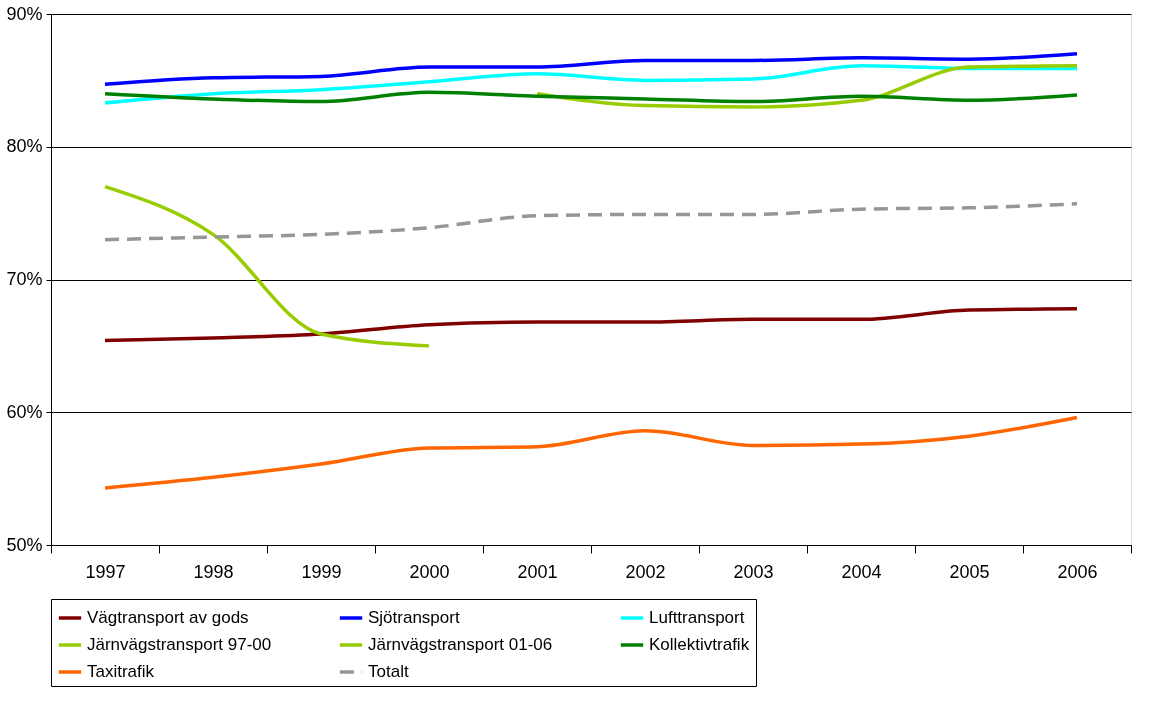 Image resolution: width=1168 pixels, height=717 pixels. What do you see at coordinates (645, 571) in the screenshot?
I see `x-tick-label: 2002` at bounding box center [645, 571].